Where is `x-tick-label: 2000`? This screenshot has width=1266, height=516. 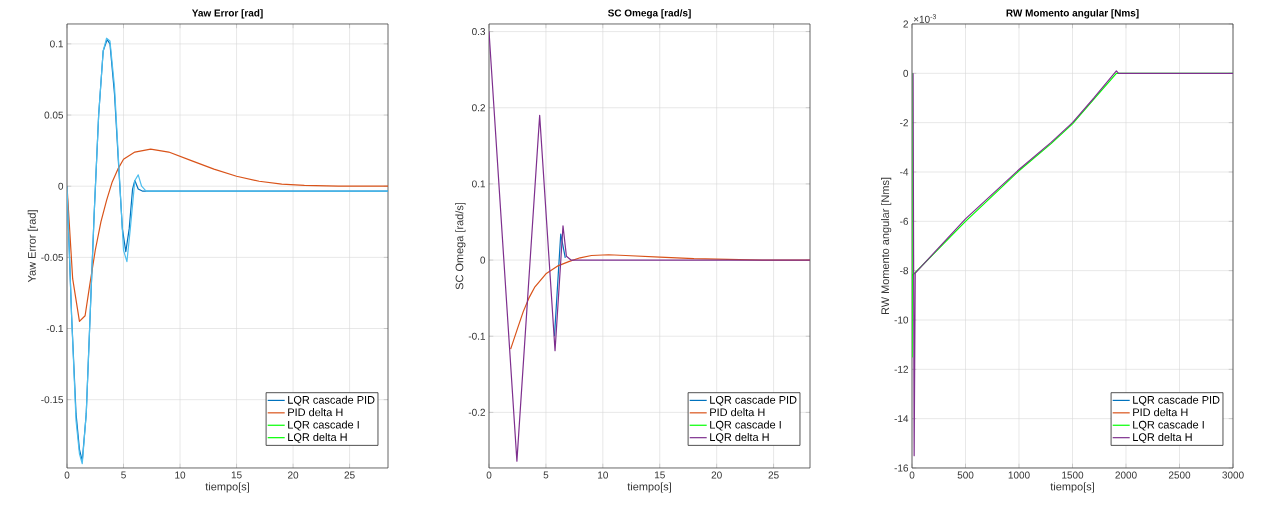 x-tick-label: 2000 is located at coordinates (1126, 475).